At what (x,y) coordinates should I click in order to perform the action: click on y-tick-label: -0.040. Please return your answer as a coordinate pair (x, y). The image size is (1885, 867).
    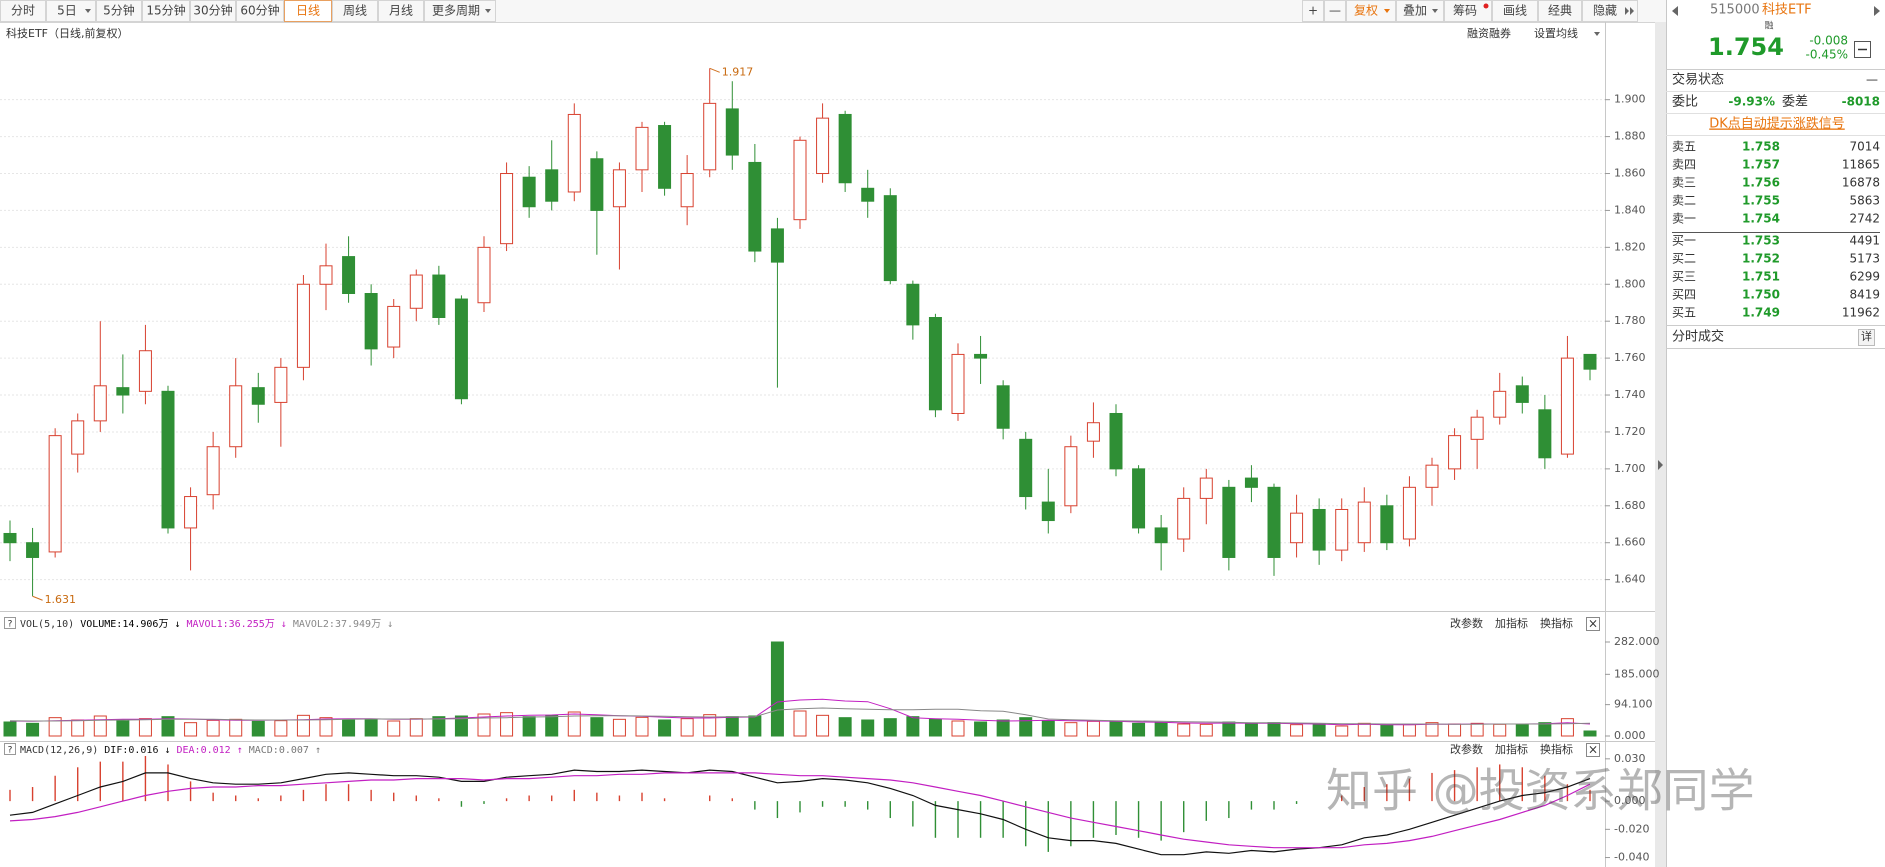
    Looking at the image, I should click on (1631, 857).